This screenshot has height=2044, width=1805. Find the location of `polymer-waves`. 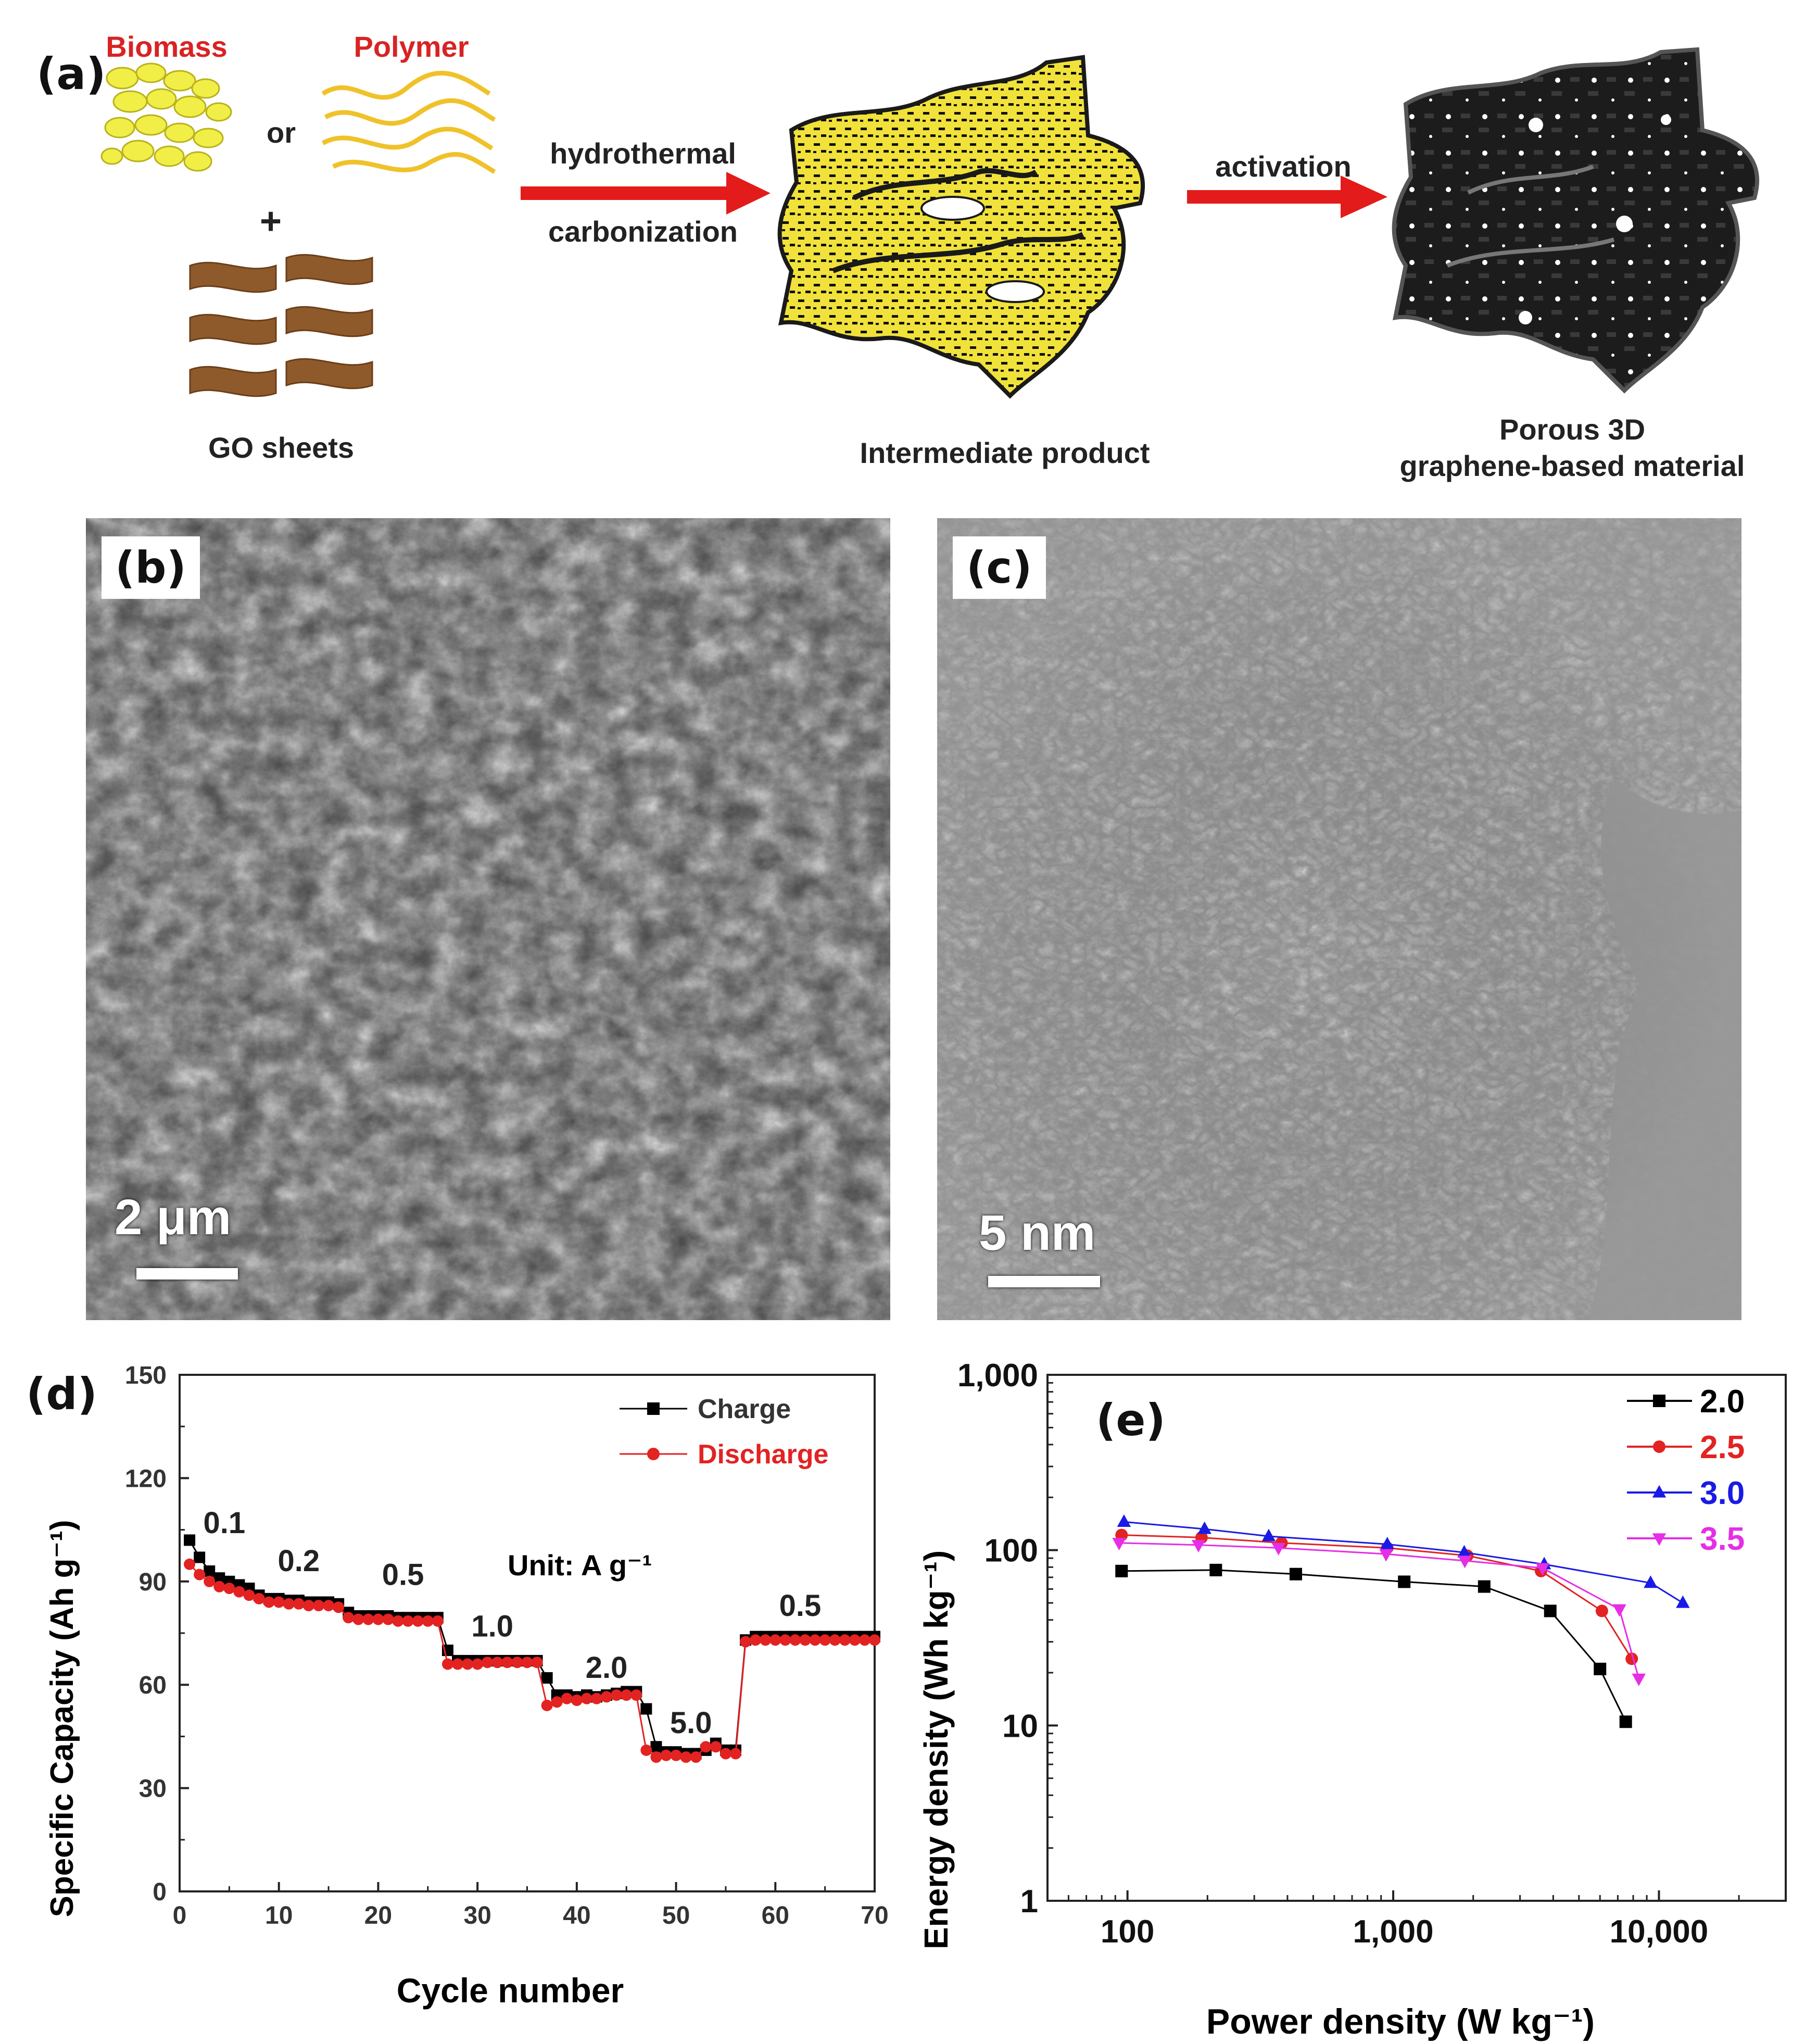

polymer-waves is located at coordinates (409, 122).